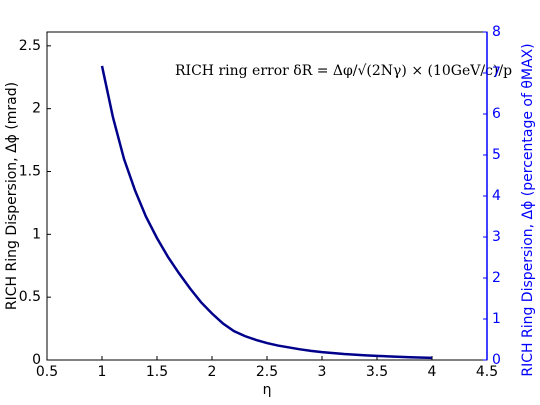 The height and width of the screenshot is (405, 540). Describe the element at coordinates (377, 372) in the screenshot. I see `x-tick-label: 3.5` at that location.